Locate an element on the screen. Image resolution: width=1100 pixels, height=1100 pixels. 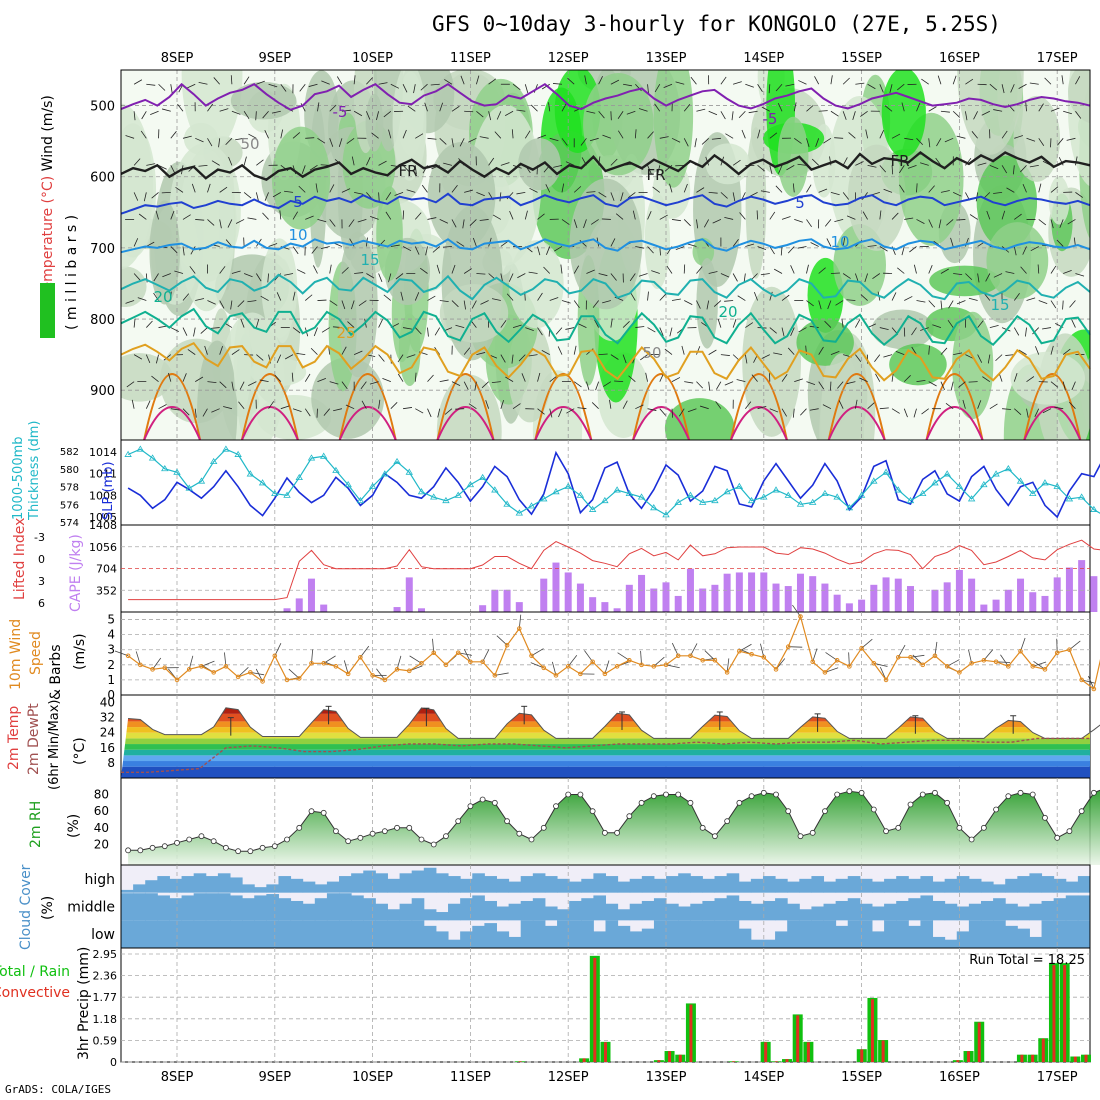
pressure-tick: 700 is located at coordinates (102, 249).